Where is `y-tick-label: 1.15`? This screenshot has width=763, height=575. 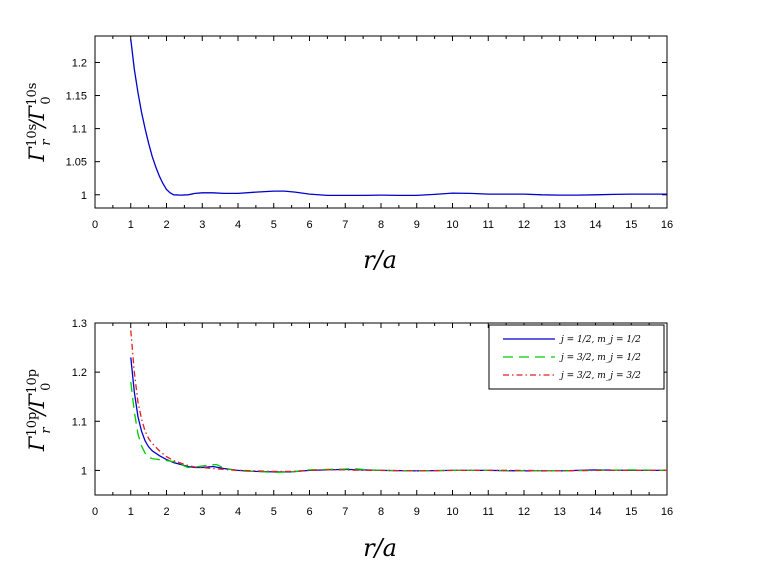 y-tick-label: 1.15 is located at coordinates (76, 97).